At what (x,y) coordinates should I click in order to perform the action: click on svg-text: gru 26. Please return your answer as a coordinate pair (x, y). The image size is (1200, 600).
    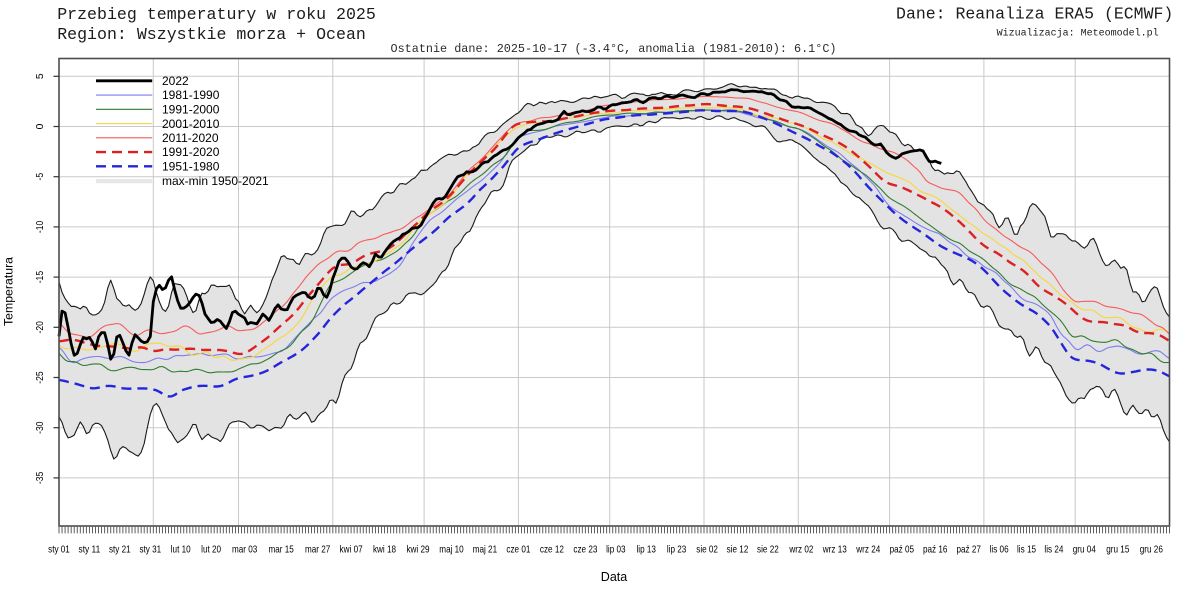
    Looking at the image, I should click on (1151, 550).